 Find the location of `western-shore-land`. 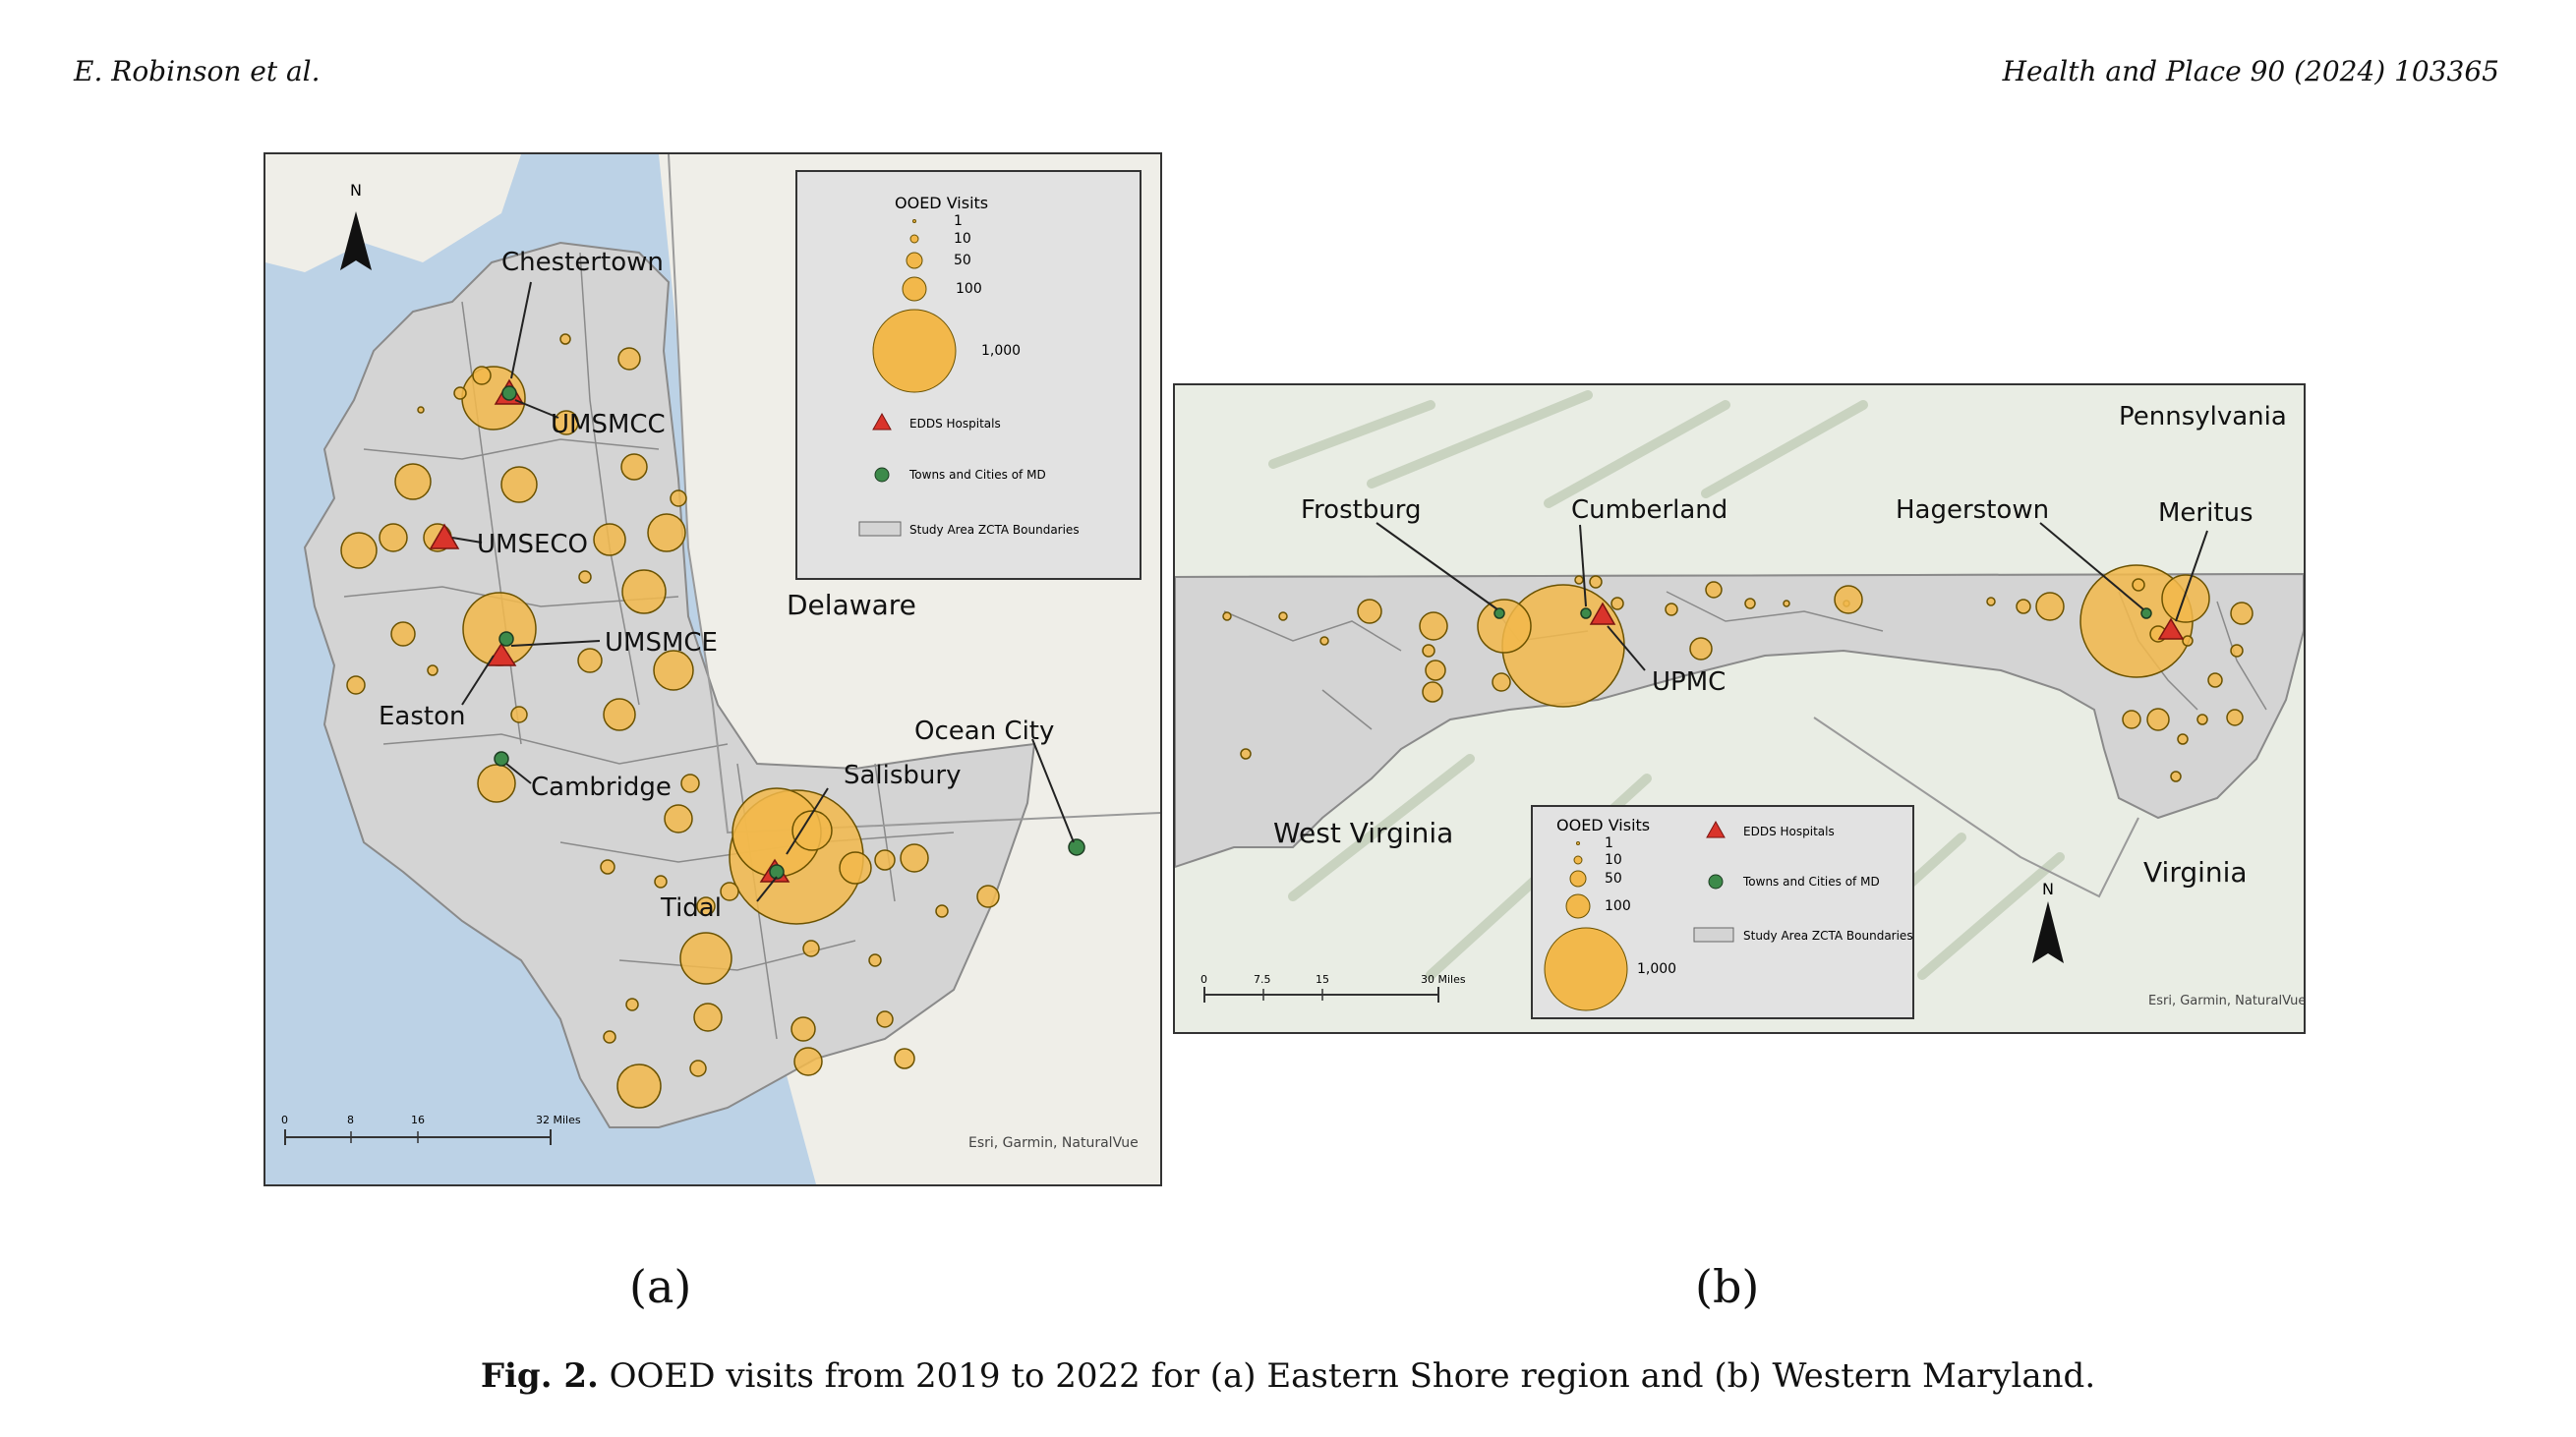

western-shore-land is located at coordinates (393, 213).